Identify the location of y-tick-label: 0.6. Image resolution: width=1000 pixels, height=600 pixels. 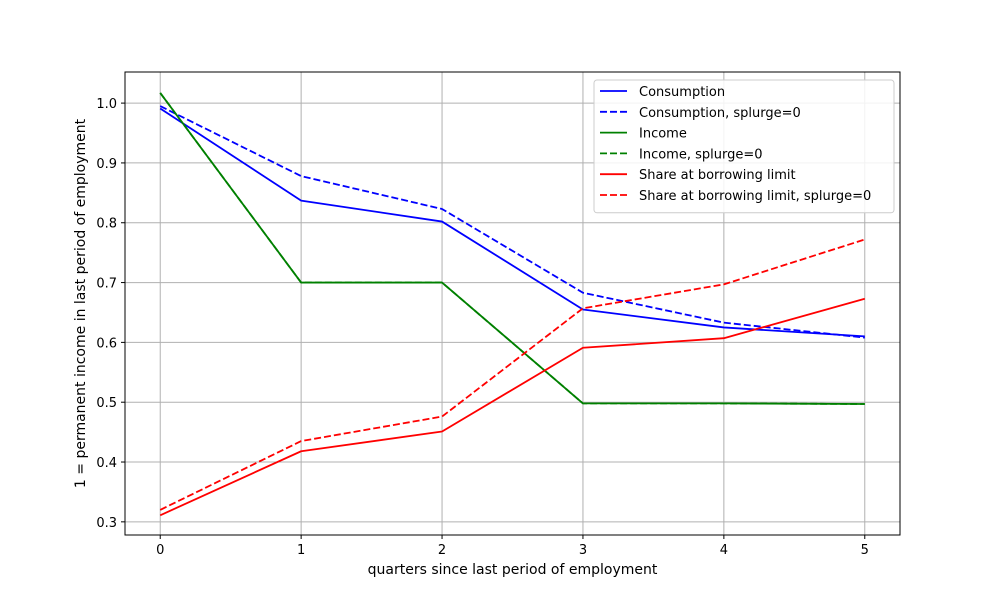
(106, 343).